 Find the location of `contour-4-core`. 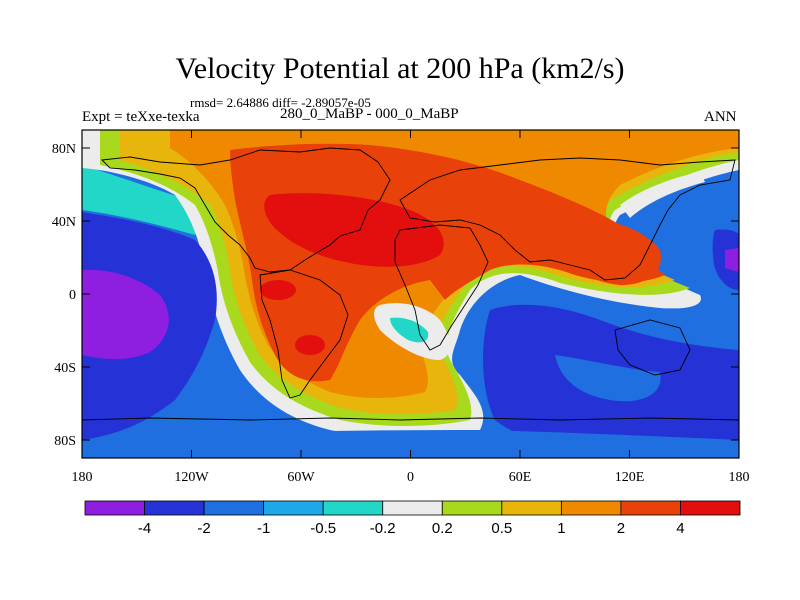

contour-4-core is located at coordinates (354, 230).